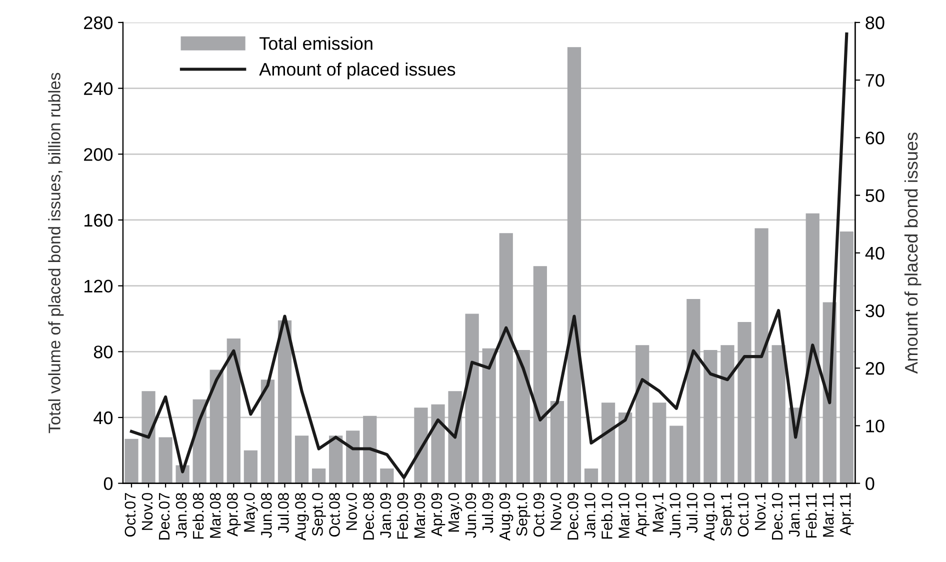 This screenshot has width=946, height=562. I want to click on y-tick-label: 240, so click(98, 89).